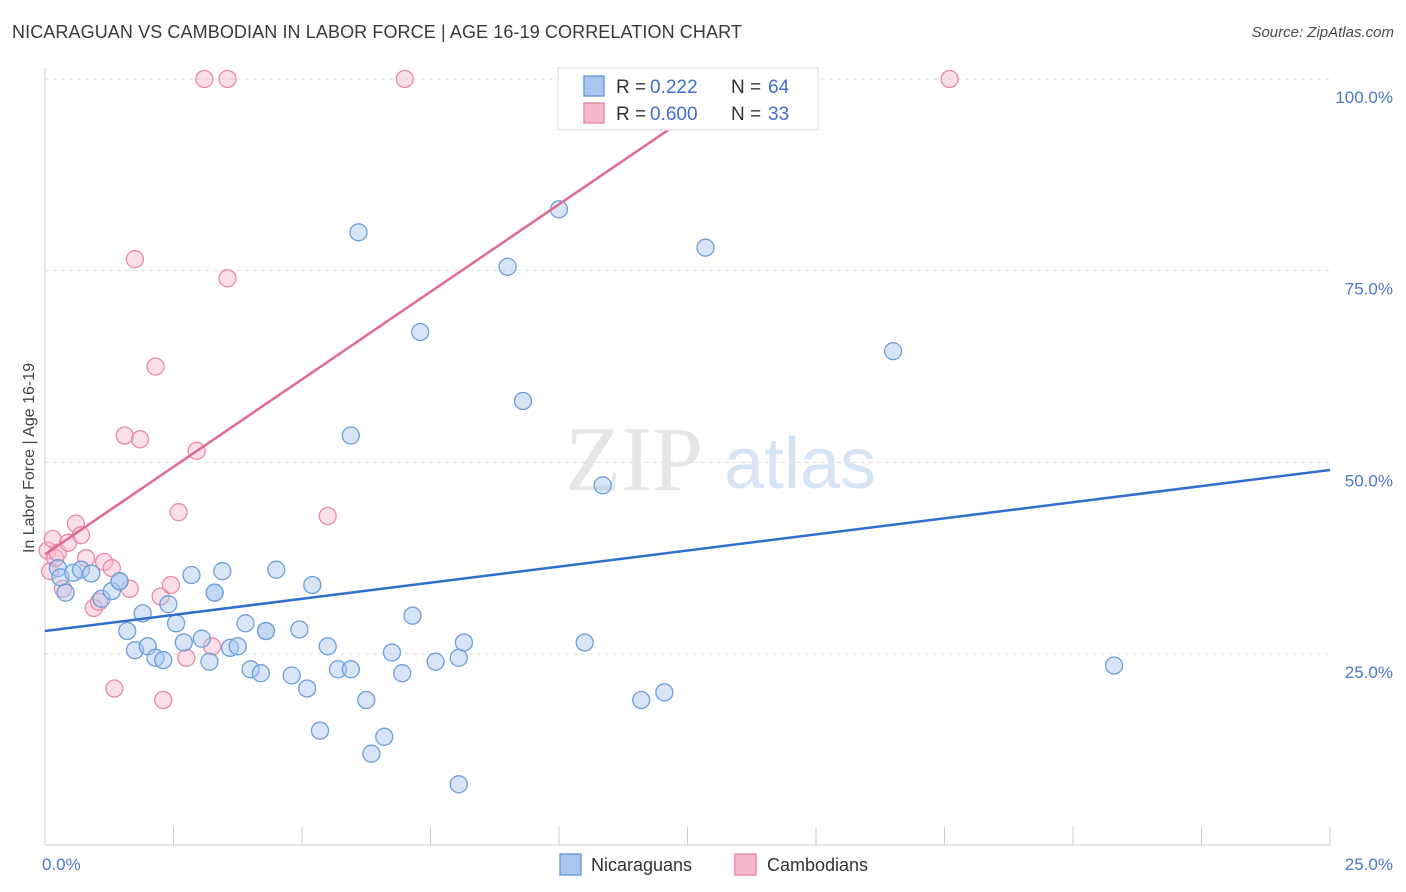 Image resolution: width=1406 pixels, height=892 pixels. Describe the element at coordinates (800, 464) in the screenshot. I see `watermark-atlas: atlas` at that location.